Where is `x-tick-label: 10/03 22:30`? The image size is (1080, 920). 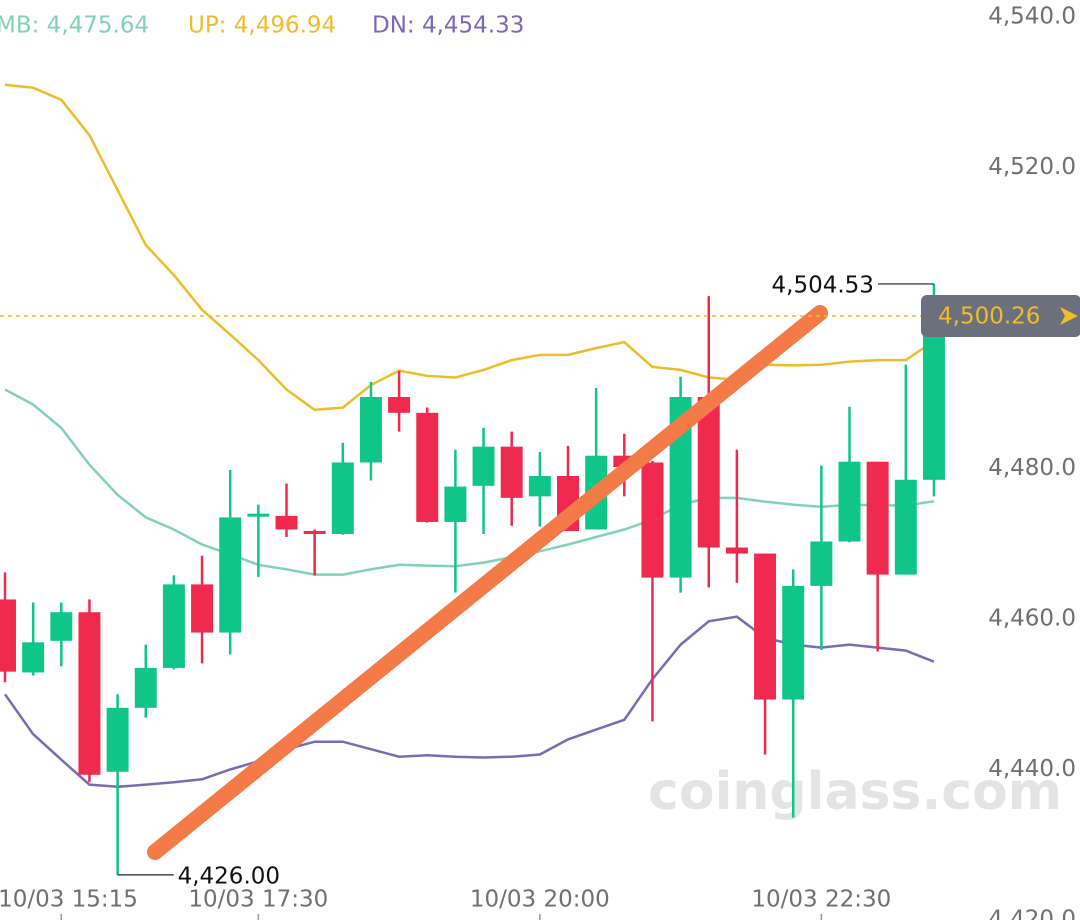
x-tick-label: 10/03 22:30 is located at coordinates (821, 900).